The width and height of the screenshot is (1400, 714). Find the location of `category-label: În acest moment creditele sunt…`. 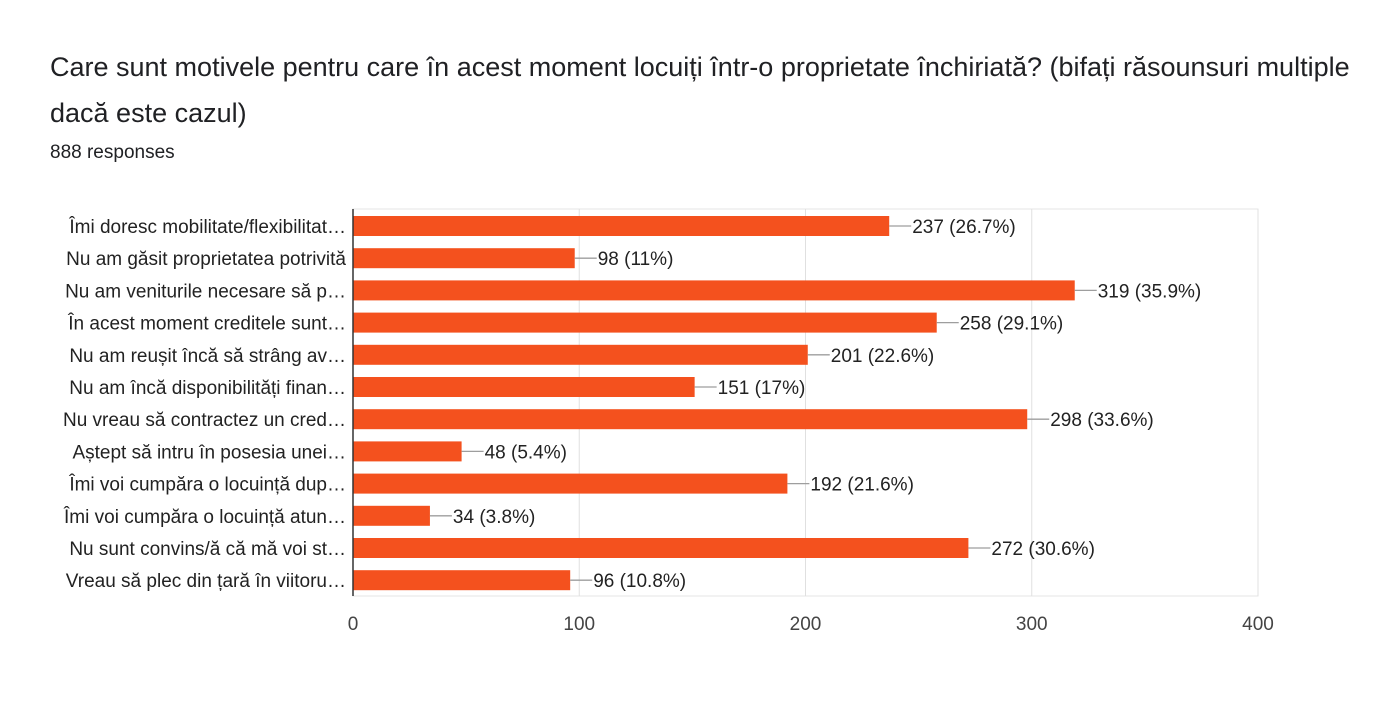

category-label: În acest moment creditele sunt… is located at coordinates (206, 324).